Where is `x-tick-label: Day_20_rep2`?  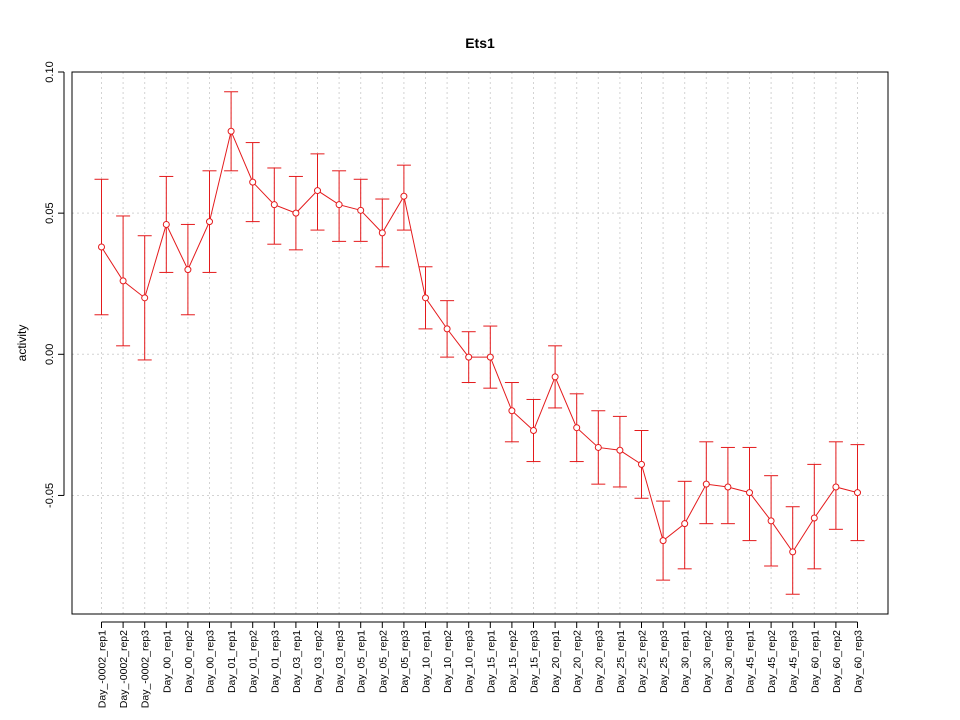 x-tick-label: Day_20_rep2 is located at coordinates (578, 661).